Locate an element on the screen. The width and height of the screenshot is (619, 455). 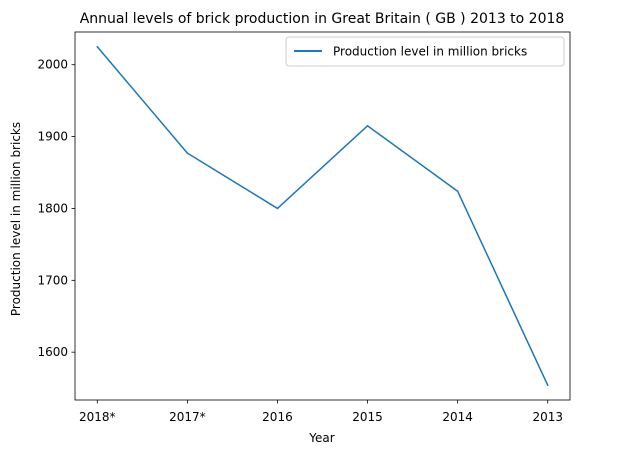
legend: Production level in million bricks is located at coordinates (425, 51).